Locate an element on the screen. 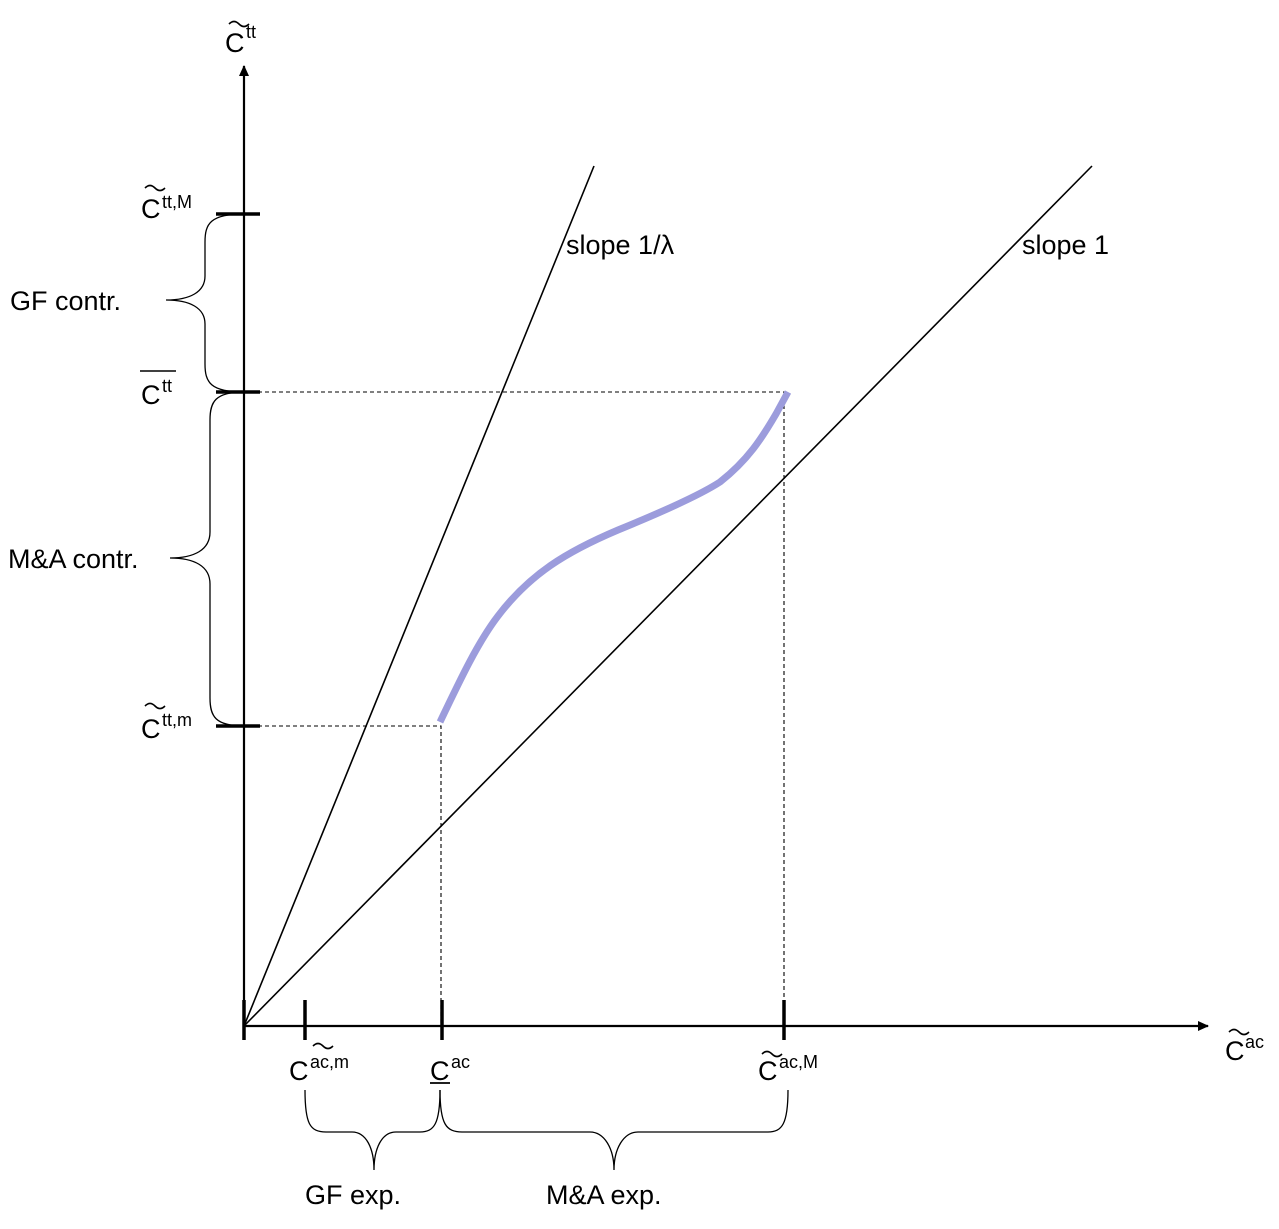 The height and width of the screenshot is (1229, 1279). brace-gf-exp is located at coordinates (372, 1130).